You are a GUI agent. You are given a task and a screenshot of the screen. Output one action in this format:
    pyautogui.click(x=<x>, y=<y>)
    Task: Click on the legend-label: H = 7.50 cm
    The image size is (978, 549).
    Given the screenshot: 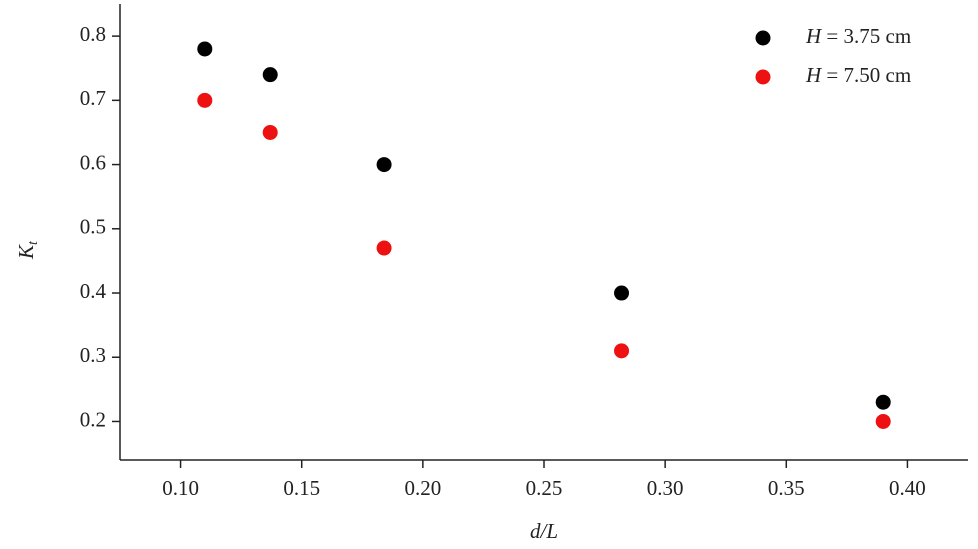 What is the action you would take?
    pyautogui.click(x=858, y=75)
    